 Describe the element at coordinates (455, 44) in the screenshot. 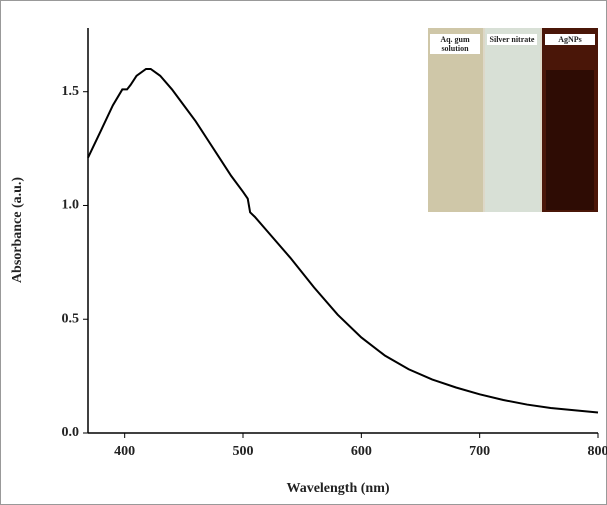

I see `inset-label: Aq. gum solution` at that location.